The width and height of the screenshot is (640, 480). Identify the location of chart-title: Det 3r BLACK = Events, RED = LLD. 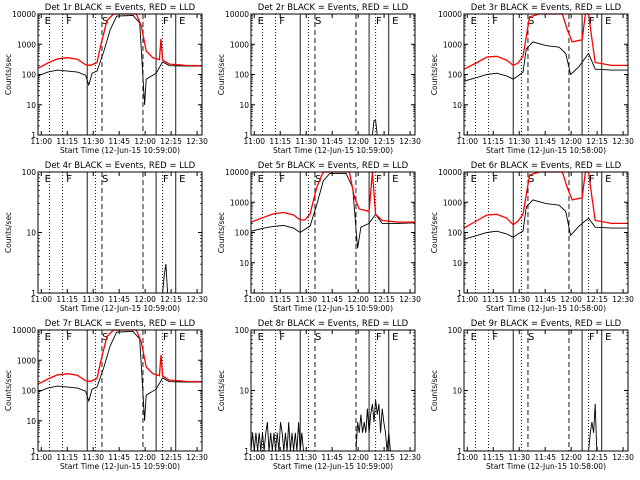
(546, 8).